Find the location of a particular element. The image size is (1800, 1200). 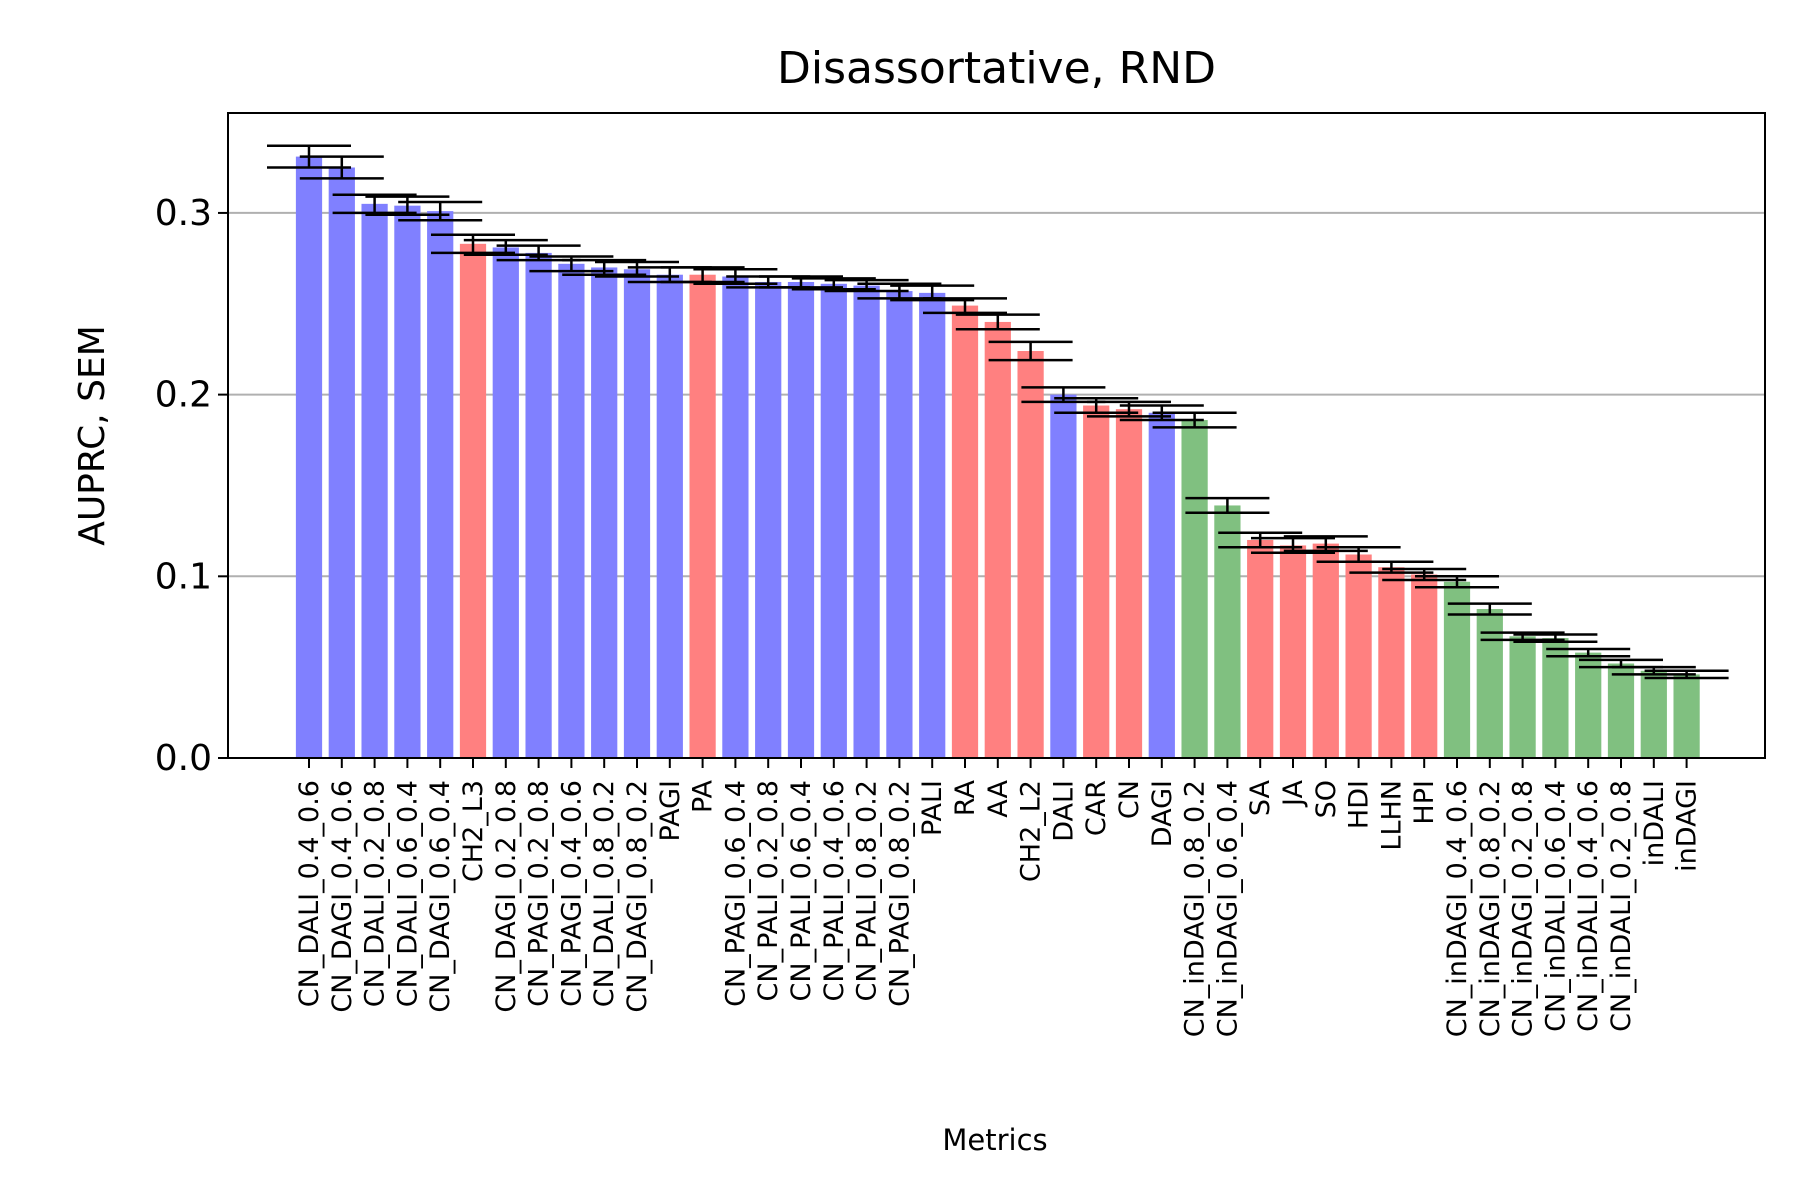

x-tick-label: PAGI is located at coordinates (670, 810).